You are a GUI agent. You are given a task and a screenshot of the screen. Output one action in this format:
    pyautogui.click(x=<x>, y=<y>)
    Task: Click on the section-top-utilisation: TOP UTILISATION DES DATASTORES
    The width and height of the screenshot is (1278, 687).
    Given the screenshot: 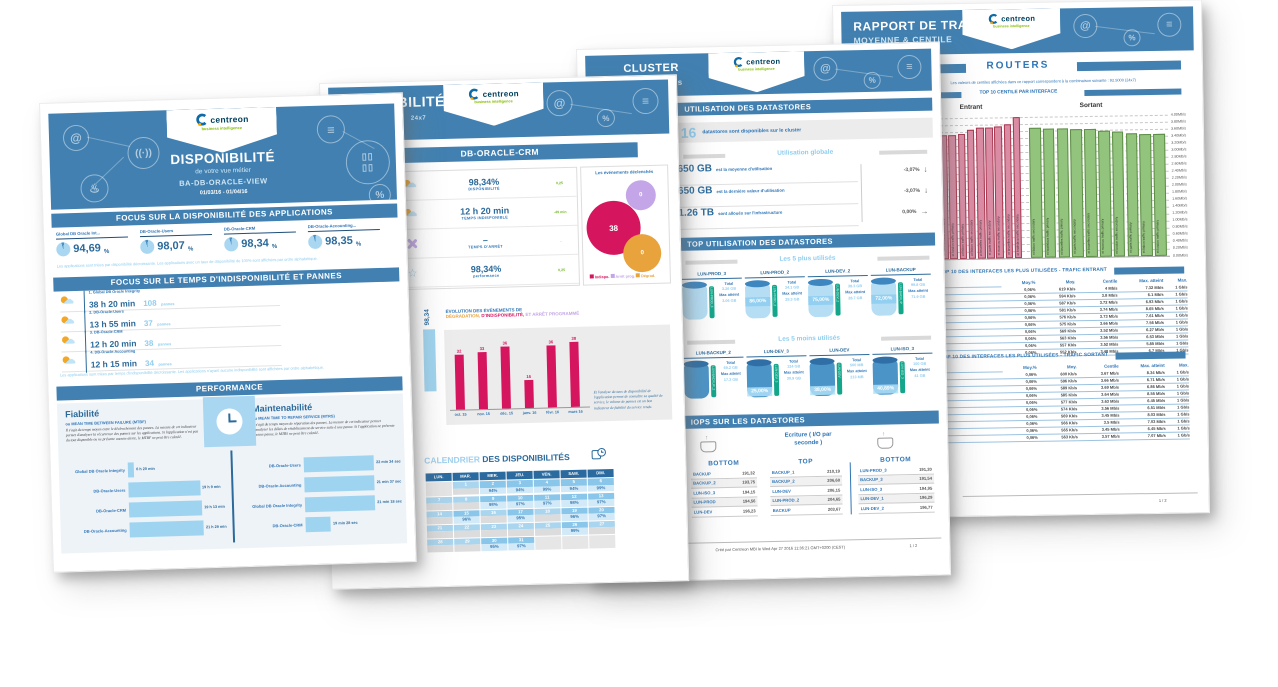 What is the action you would take?
    pyautogui.click(x=807, y=241)
    